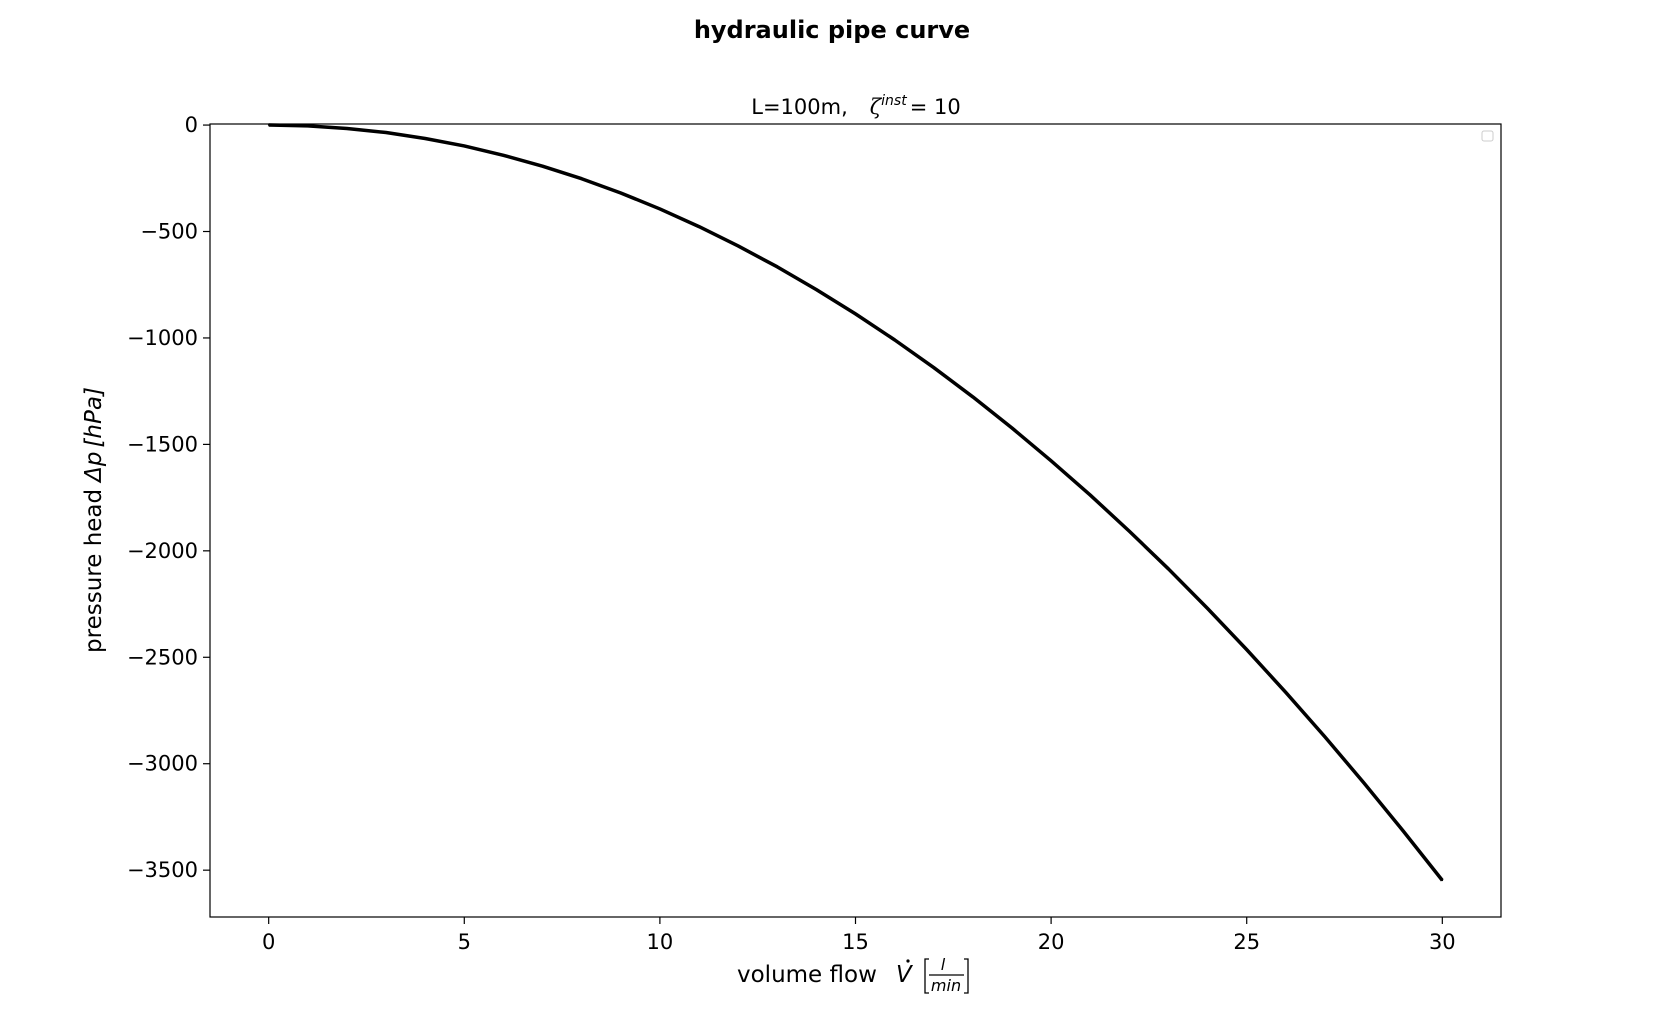 The width and height of the screenshot is (1653, 1022). I want to click on legend-box, so click(1487, 136).